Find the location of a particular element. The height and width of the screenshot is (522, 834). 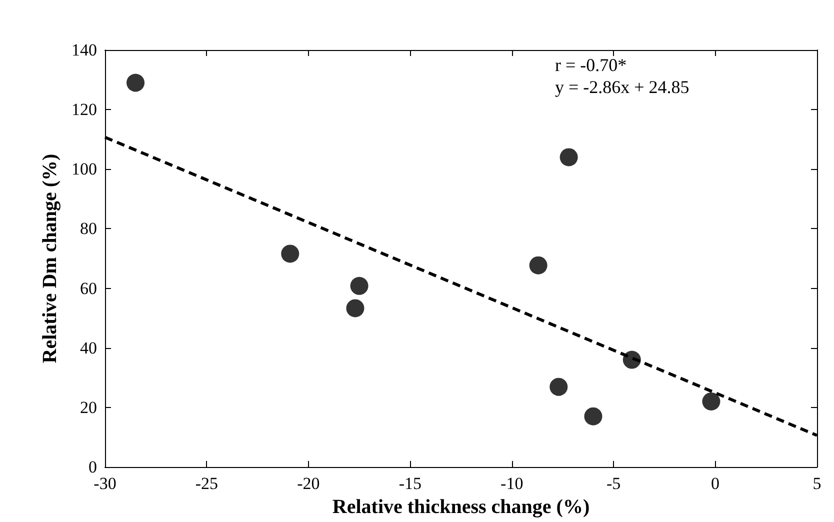

y-tick-label: 20 is located at coordinates (88, 407).